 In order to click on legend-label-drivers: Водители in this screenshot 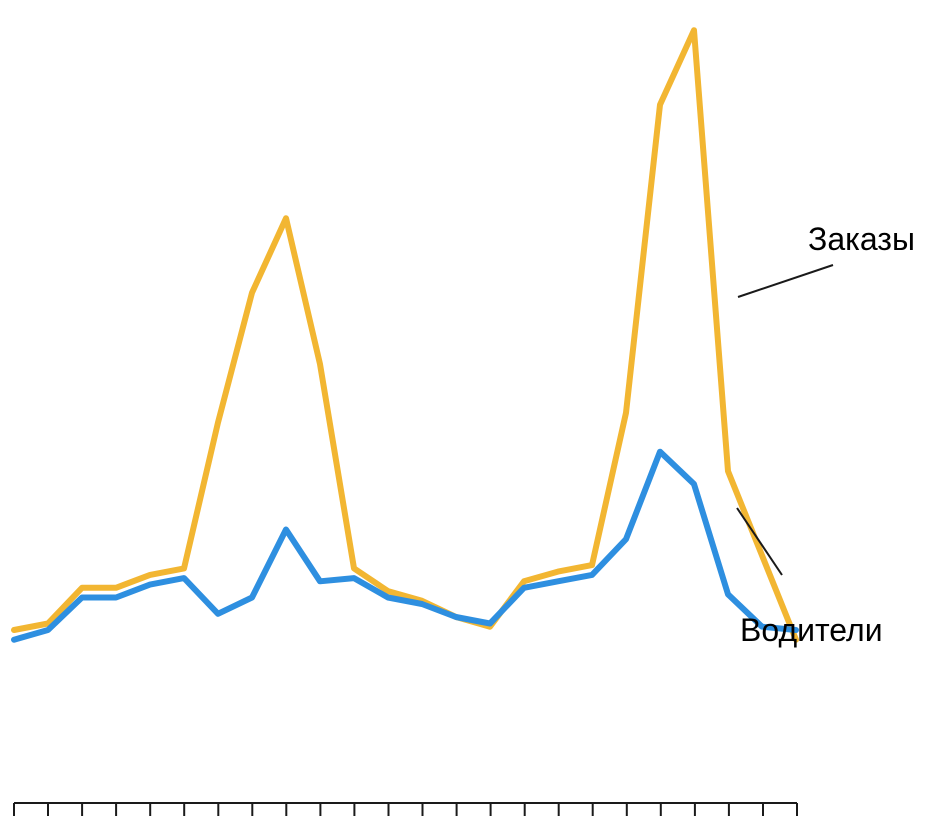, I will do `click(811, 630)`.